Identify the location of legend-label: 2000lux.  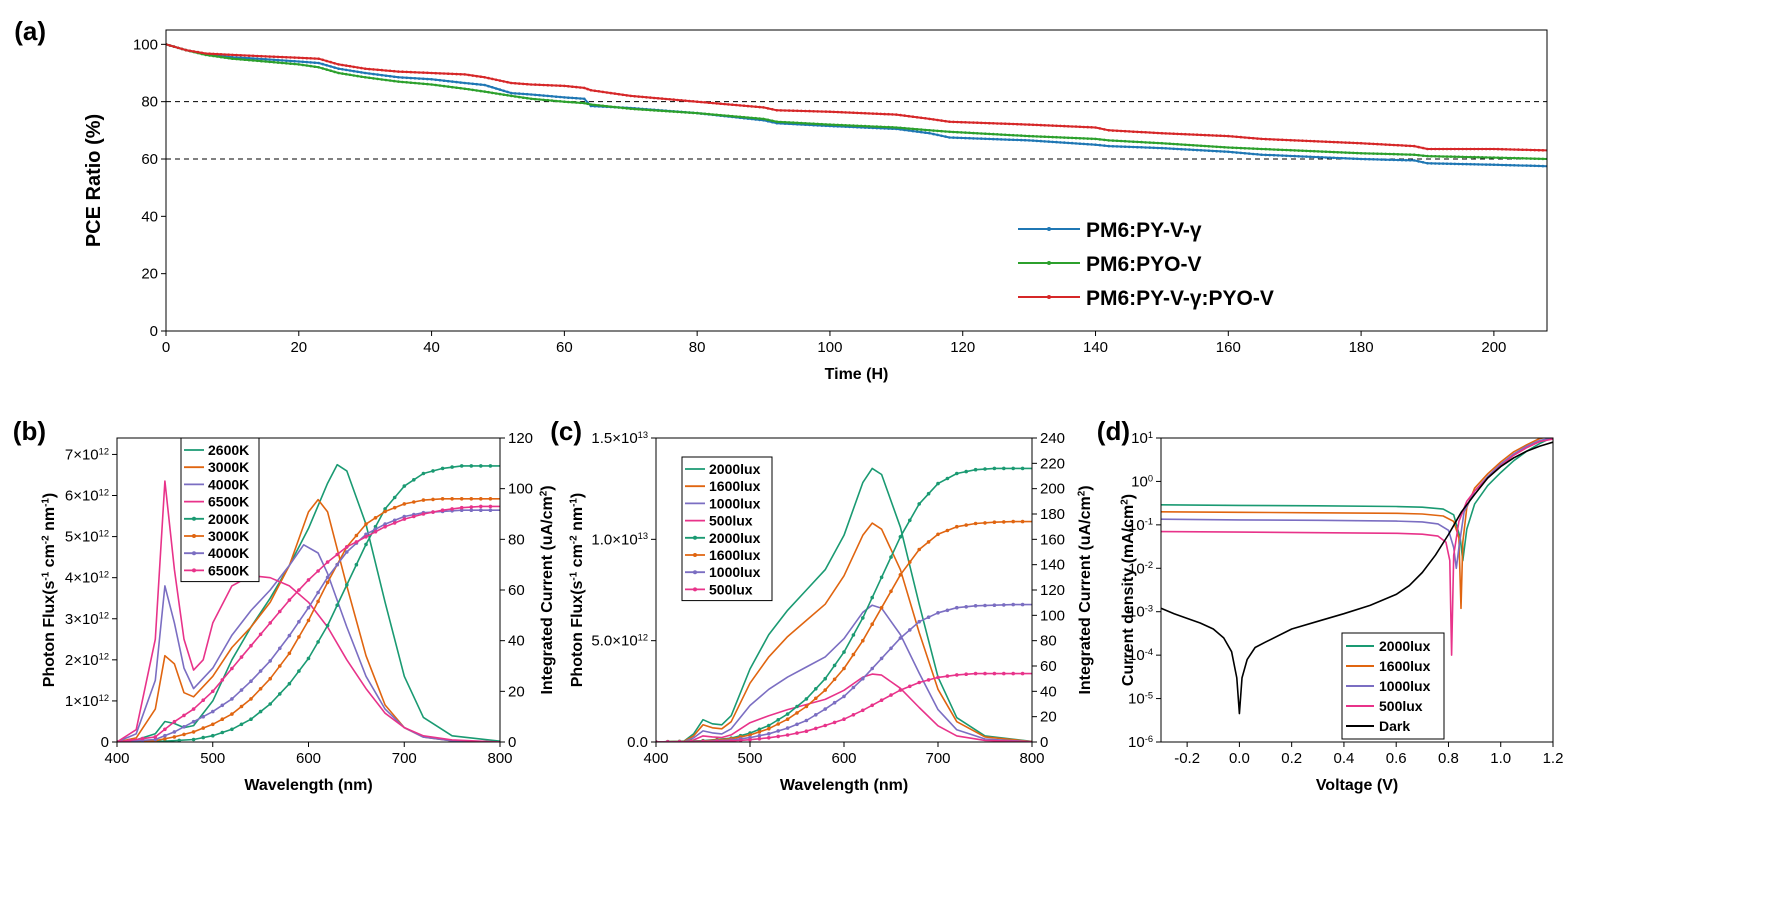
(735, 469).